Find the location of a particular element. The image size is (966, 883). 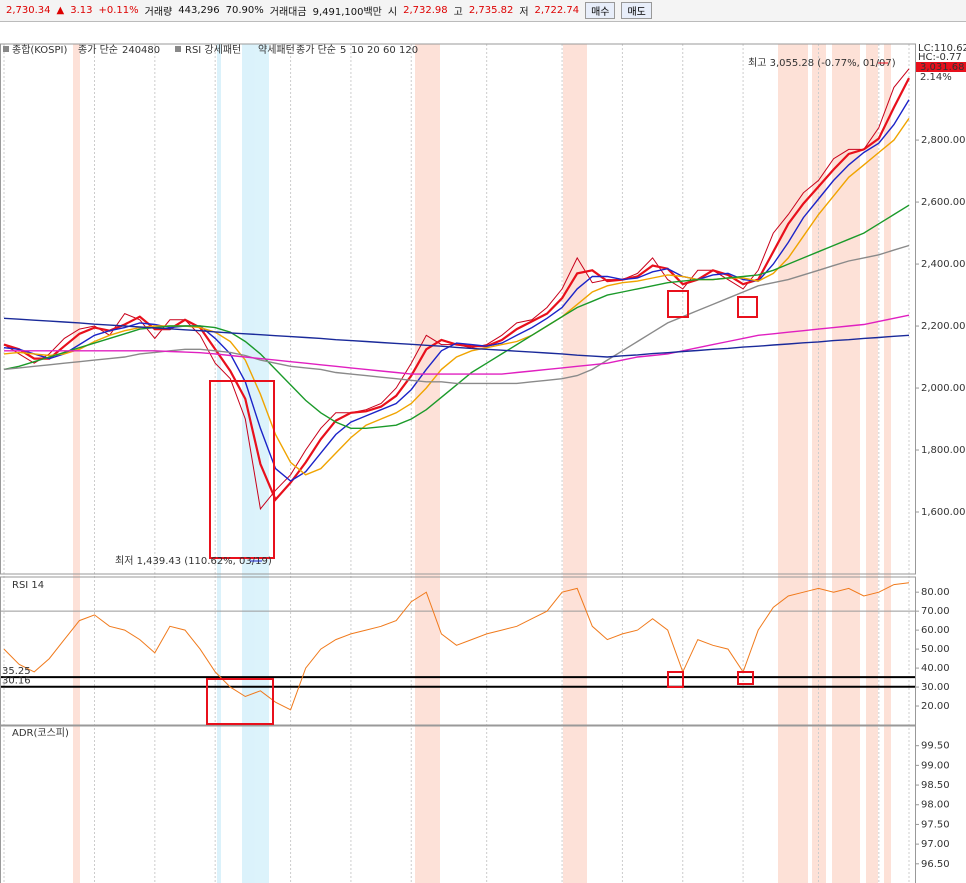

change: 3.13 is located at coordinates (81, 10).